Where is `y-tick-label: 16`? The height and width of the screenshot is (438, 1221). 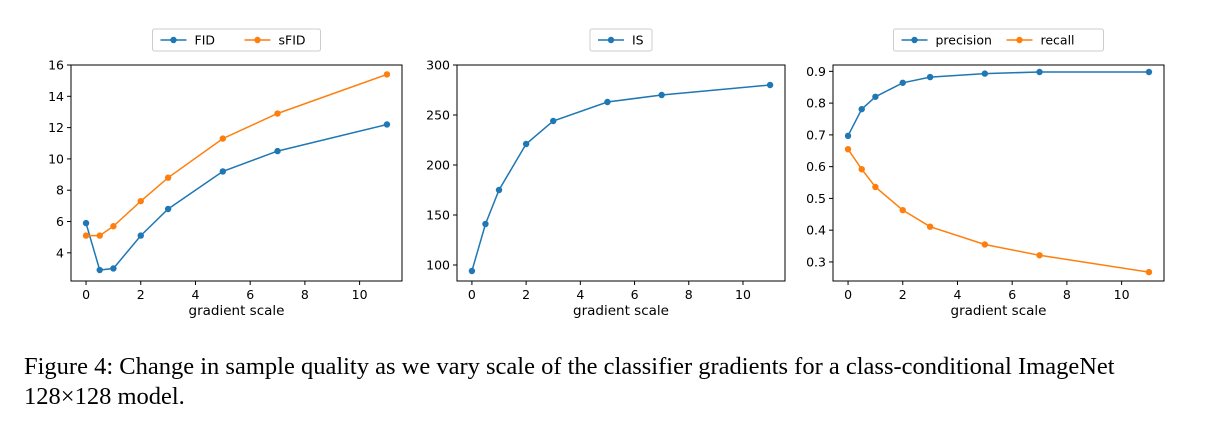 y-tick-label: 16 is located at coordinates (56, 65).